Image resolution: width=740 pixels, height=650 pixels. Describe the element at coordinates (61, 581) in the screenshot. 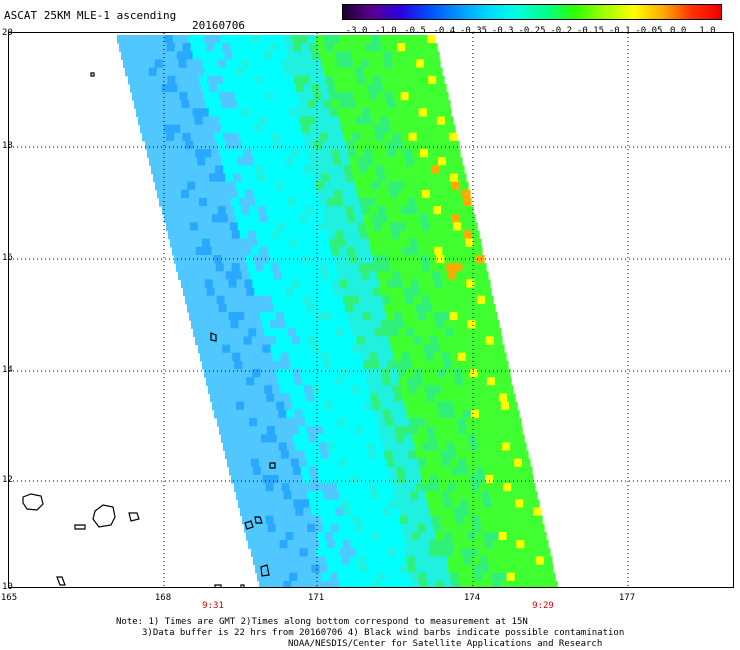

I see `island-outline` at that location.